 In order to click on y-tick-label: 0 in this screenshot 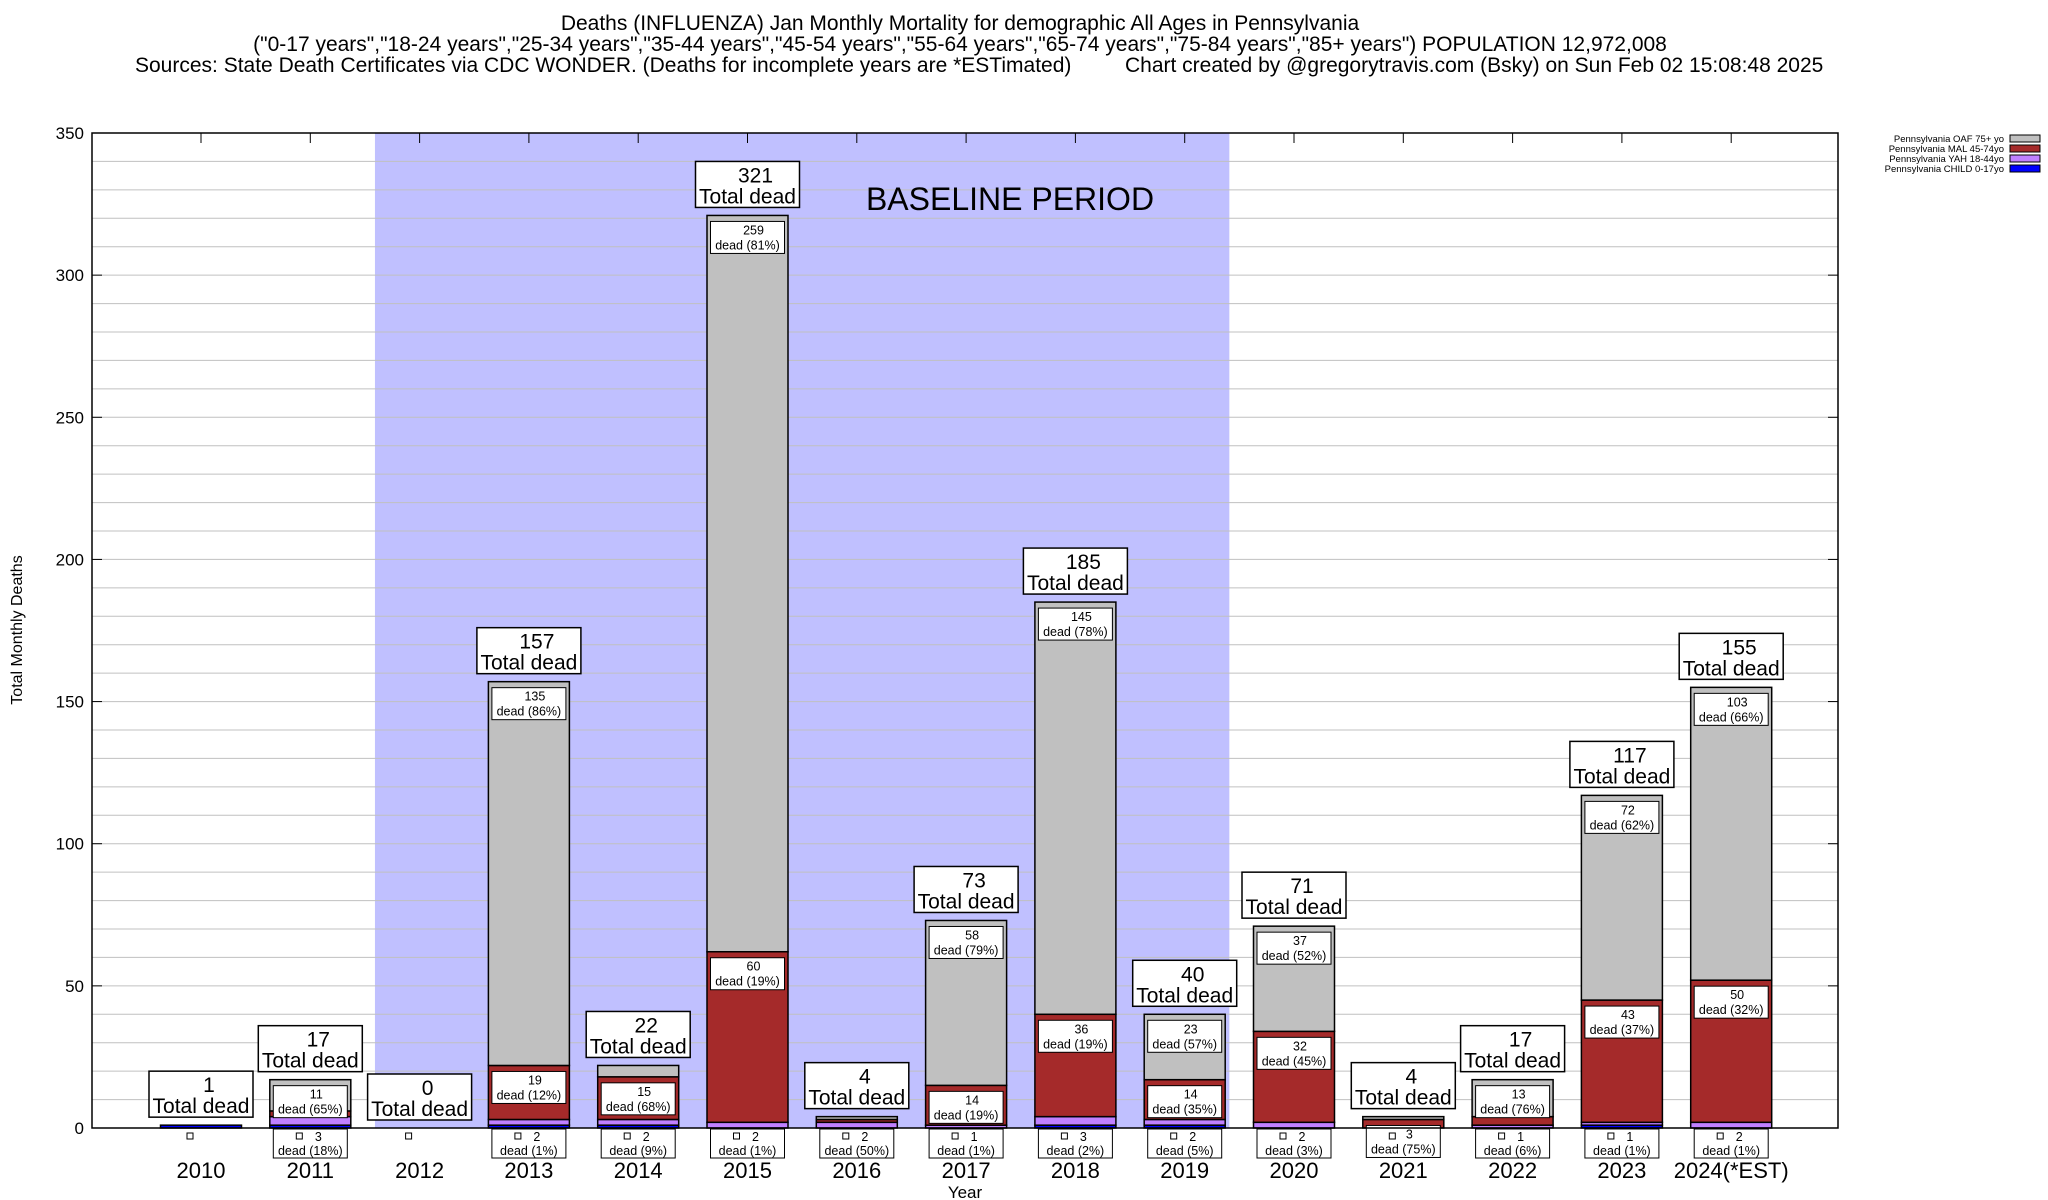, I will do `click(79, 1128)`.